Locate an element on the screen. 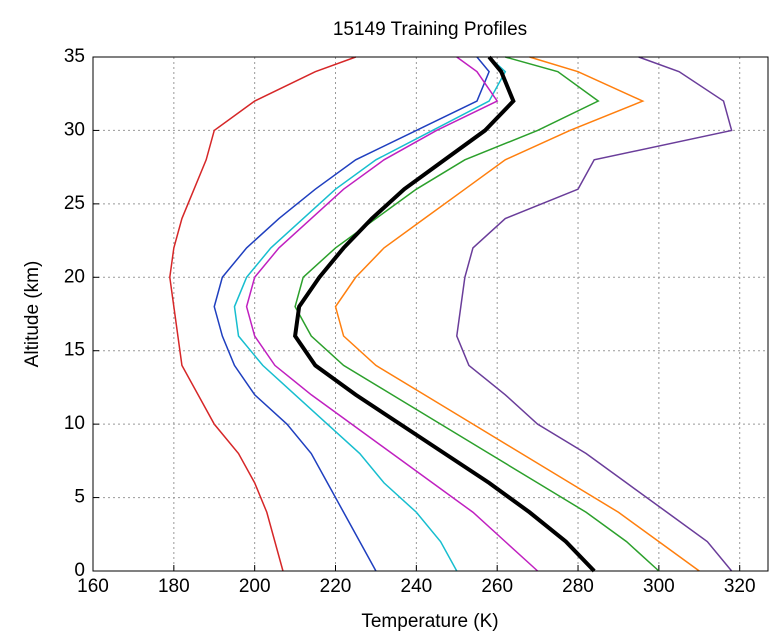 This screenshot has height=638, width=772. y-tick-label: 10 is located at coordinates (74, 423).